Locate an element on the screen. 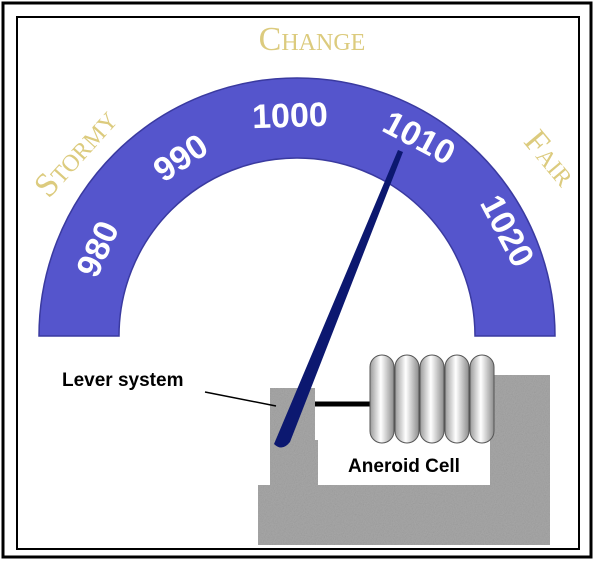  cell-label-bg is located at coordinates (404, 466).